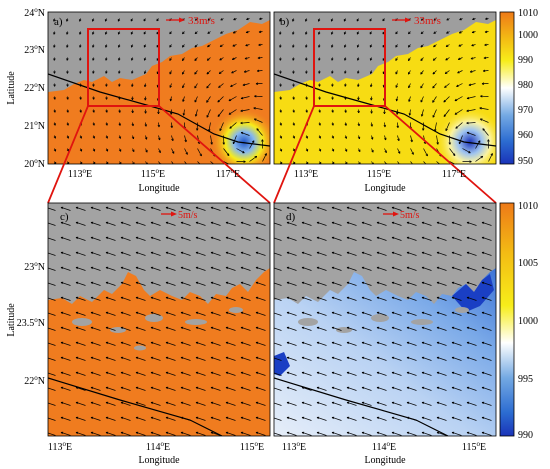 Image resolution: width=550 pixels, height=469 pixels. Describe the element at coordinates (466, 136) in the screenshot. I see `panel-b-typhoon-core` at that location.